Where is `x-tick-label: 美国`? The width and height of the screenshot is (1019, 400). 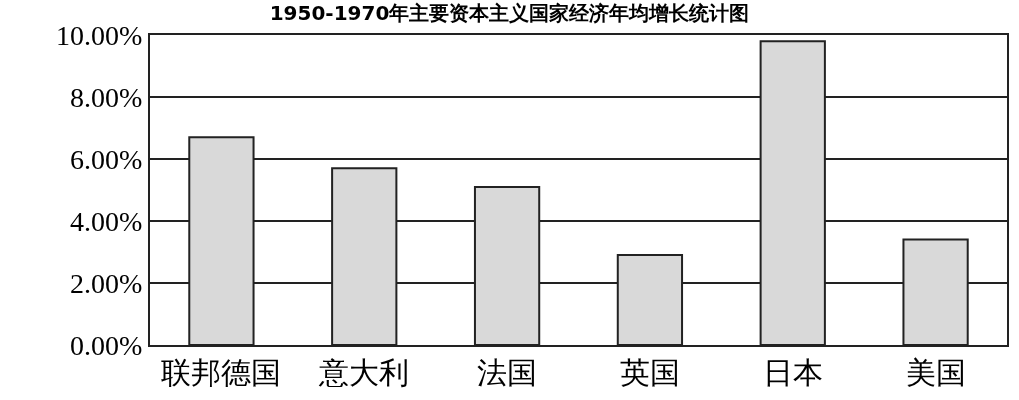 x-tick-label: 美国 is located at coordinates (935, 372).